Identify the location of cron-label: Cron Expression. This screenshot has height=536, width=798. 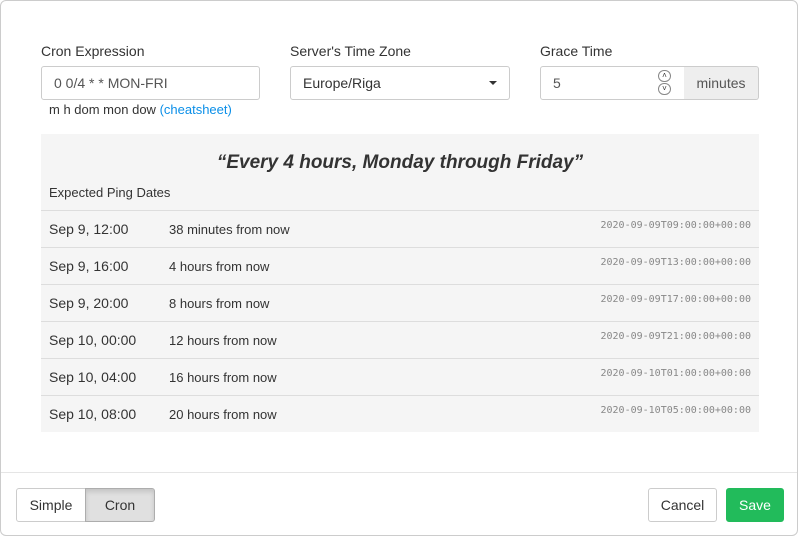
(93, 51).